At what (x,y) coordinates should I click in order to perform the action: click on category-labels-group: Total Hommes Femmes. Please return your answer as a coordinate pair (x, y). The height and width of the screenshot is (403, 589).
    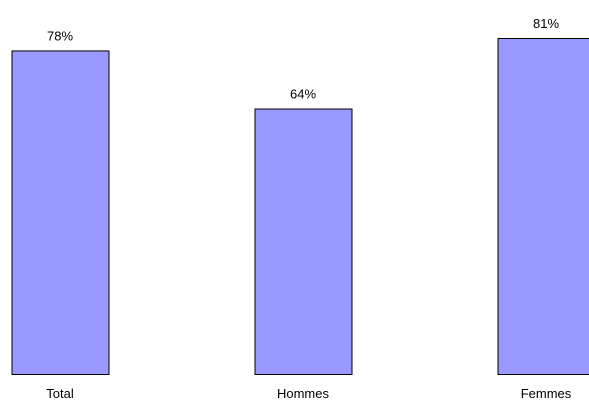
    Looking at the image, I should click on (309, 393).